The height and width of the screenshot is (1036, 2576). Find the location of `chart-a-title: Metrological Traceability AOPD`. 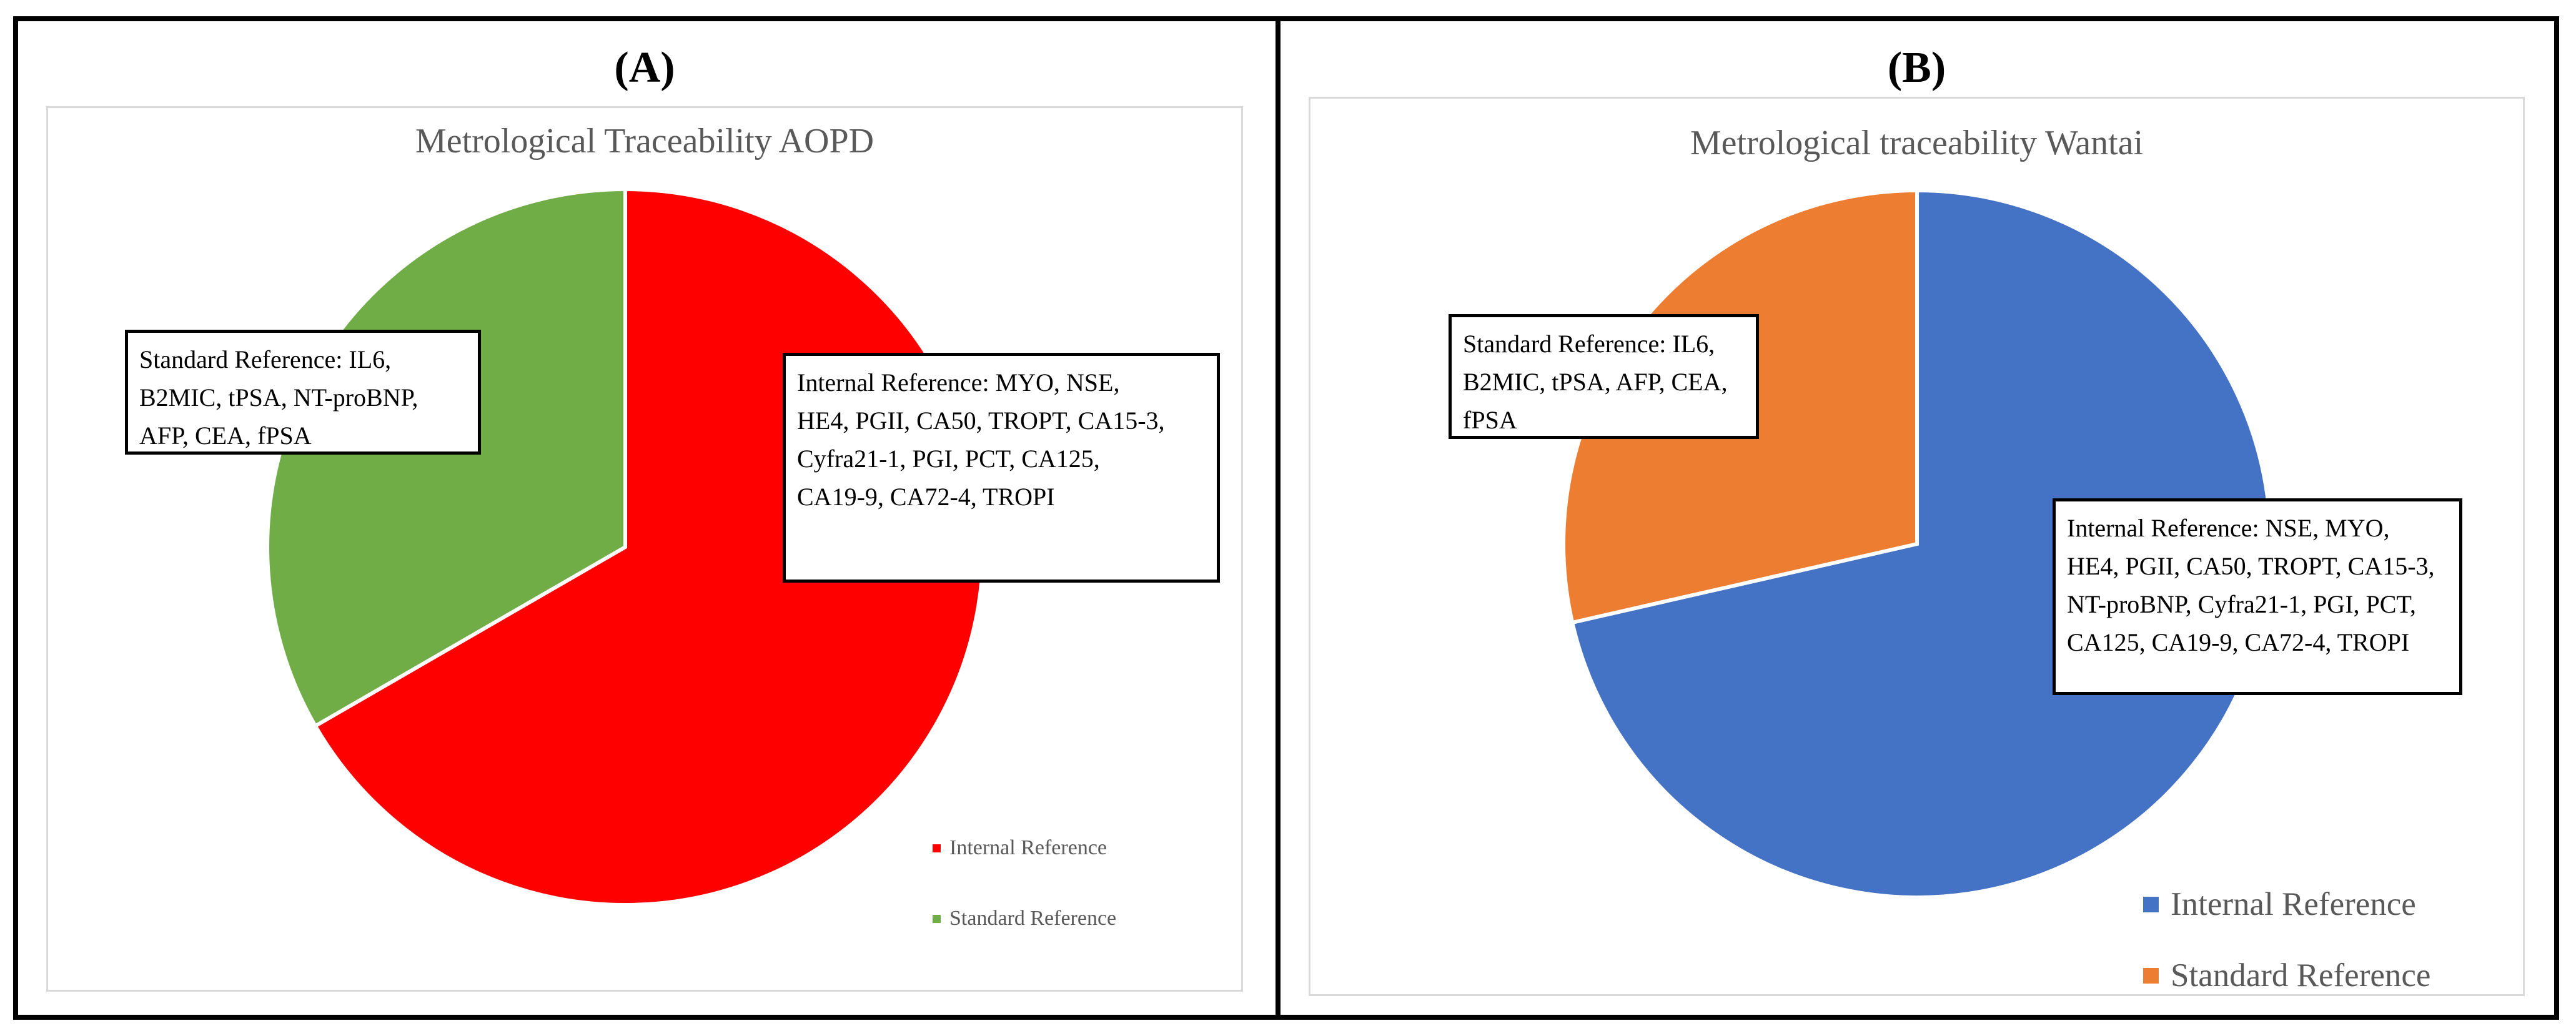

chart-a-title: Metrological Traceability AOPD is located at coordinates (644, 141).